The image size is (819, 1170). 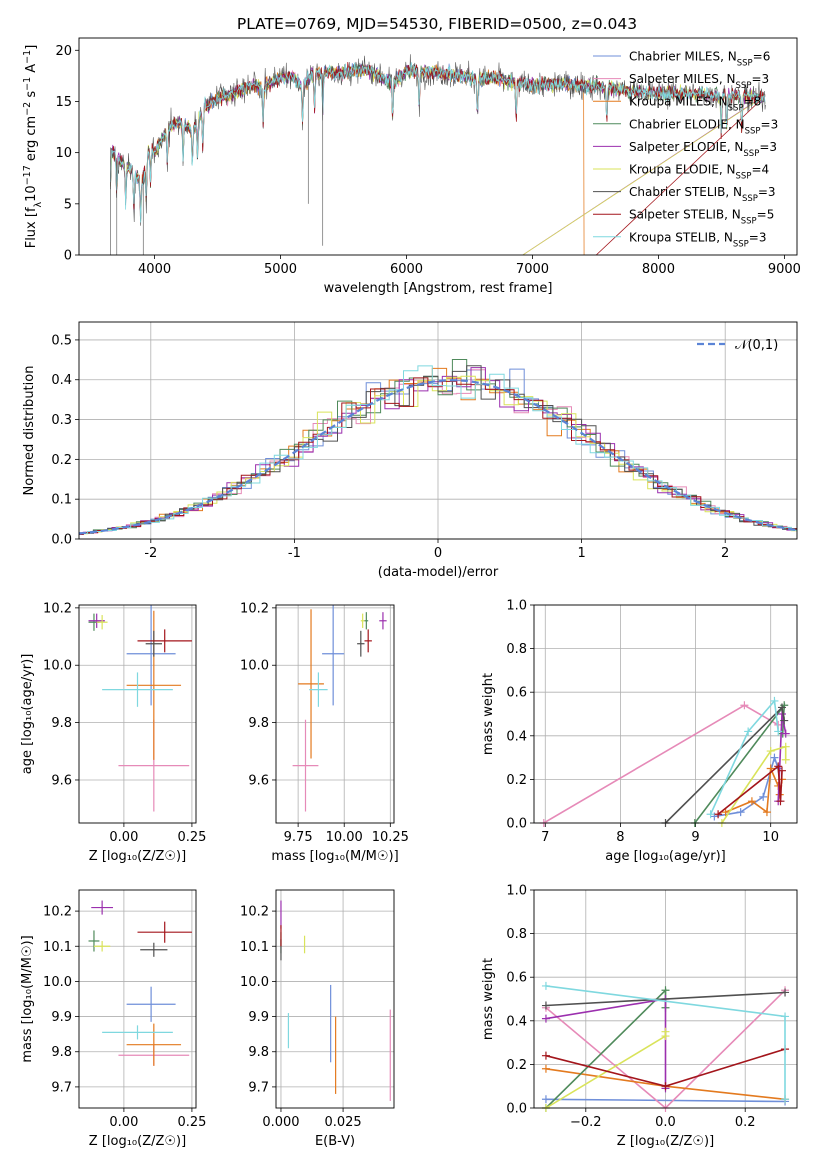 I want to click on y-tick-label: 0.1, so click(x=61, y=500).